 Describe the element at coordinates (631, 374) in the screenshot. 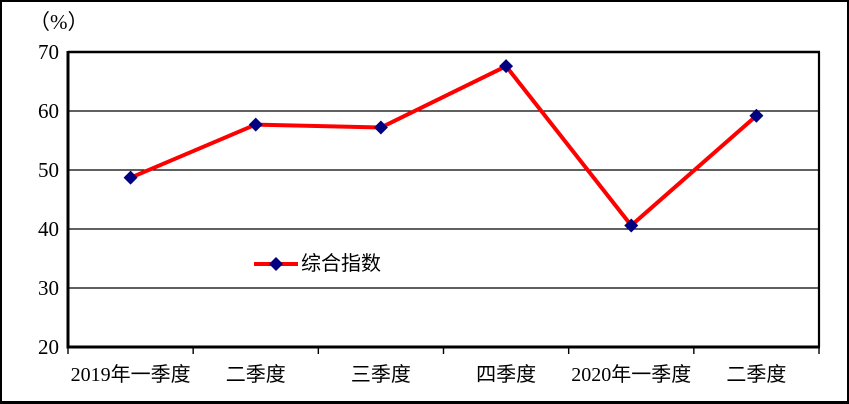

I see `x-axis-tick-label: 2020年一季度` at that location.